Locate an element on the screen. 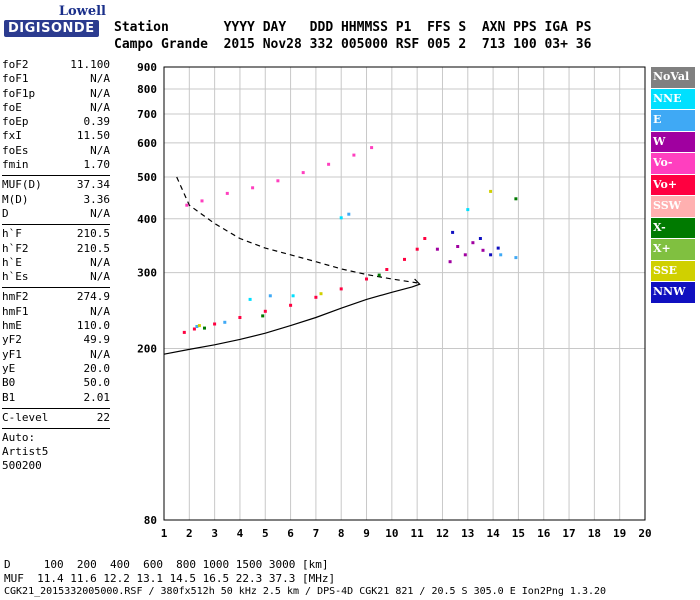  logo-text-digisonde: DIGISONDE is located at coordinates (51, 28).